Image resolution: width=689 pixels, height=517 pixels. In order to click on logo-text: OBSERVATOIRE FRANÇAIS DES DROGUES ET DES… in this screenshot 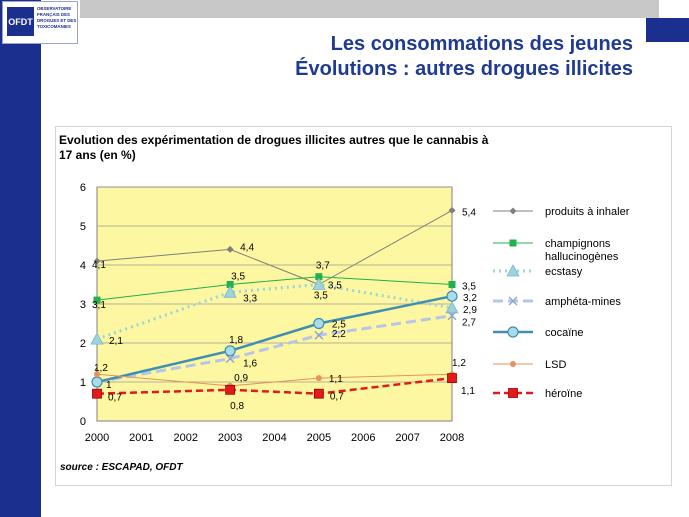, I will do `click(57, 17)`.